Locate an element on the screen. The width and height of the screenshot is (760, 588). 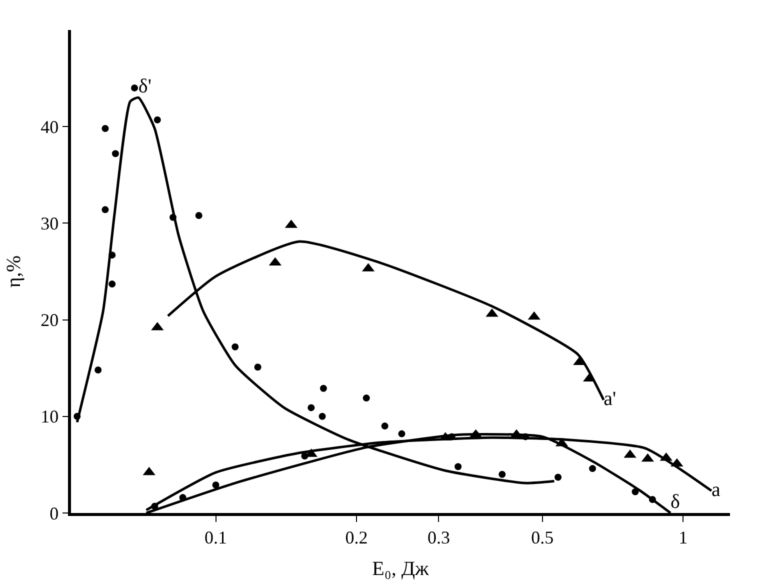
series-label: a is located at coordinates (715, 489).